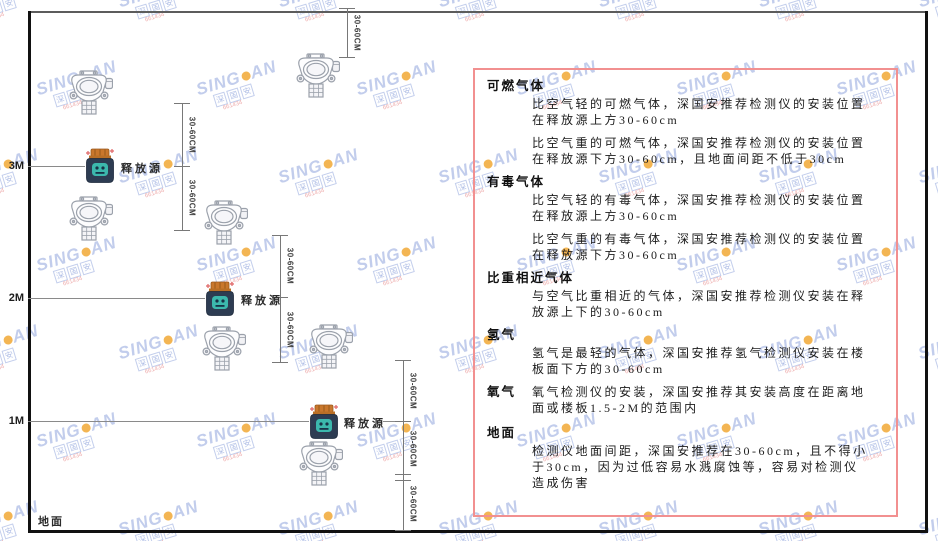 This screenshot has width=938, height=541. What do you see at coordinates (699, 208) in the screenshot?
I see `section-paragraph: 比空气轻的有毒气体，深国安推荐检测仪的安装位置在释放源上方30-60cm` at bounding box center [699, 208].